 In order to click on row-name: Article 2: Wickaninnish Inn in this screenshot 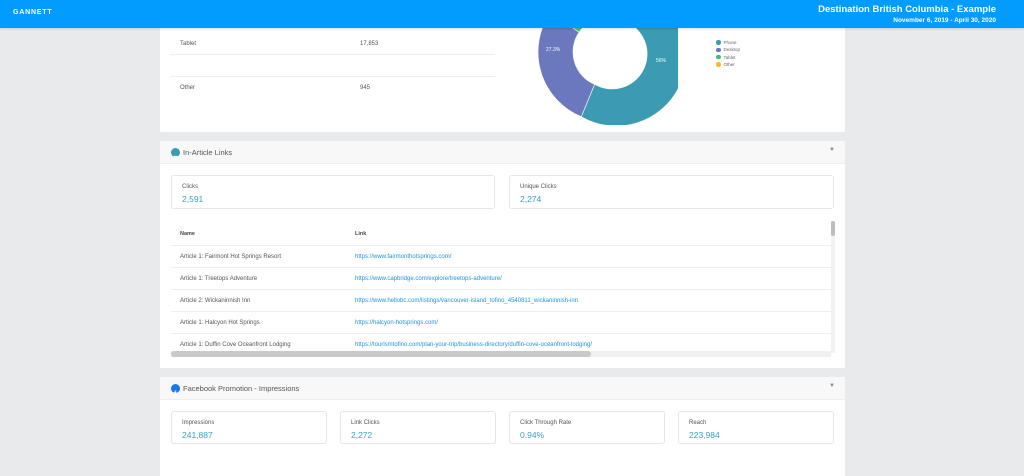, I will do `click(215, 301)`.